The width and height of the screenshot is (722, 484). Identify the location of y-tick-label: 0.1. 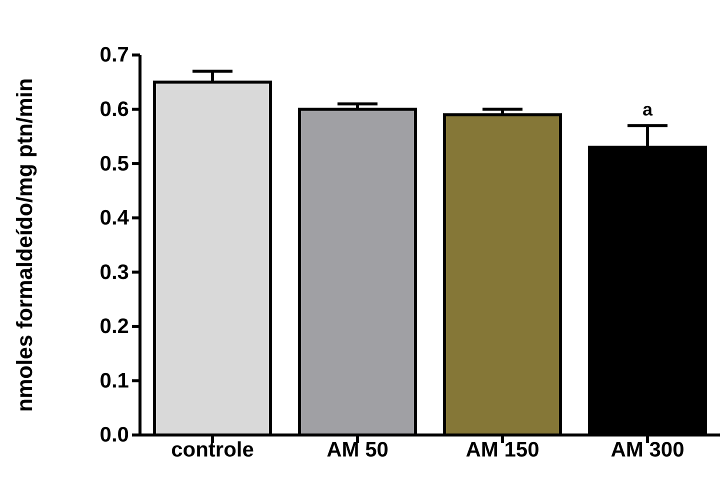
(115, 380).